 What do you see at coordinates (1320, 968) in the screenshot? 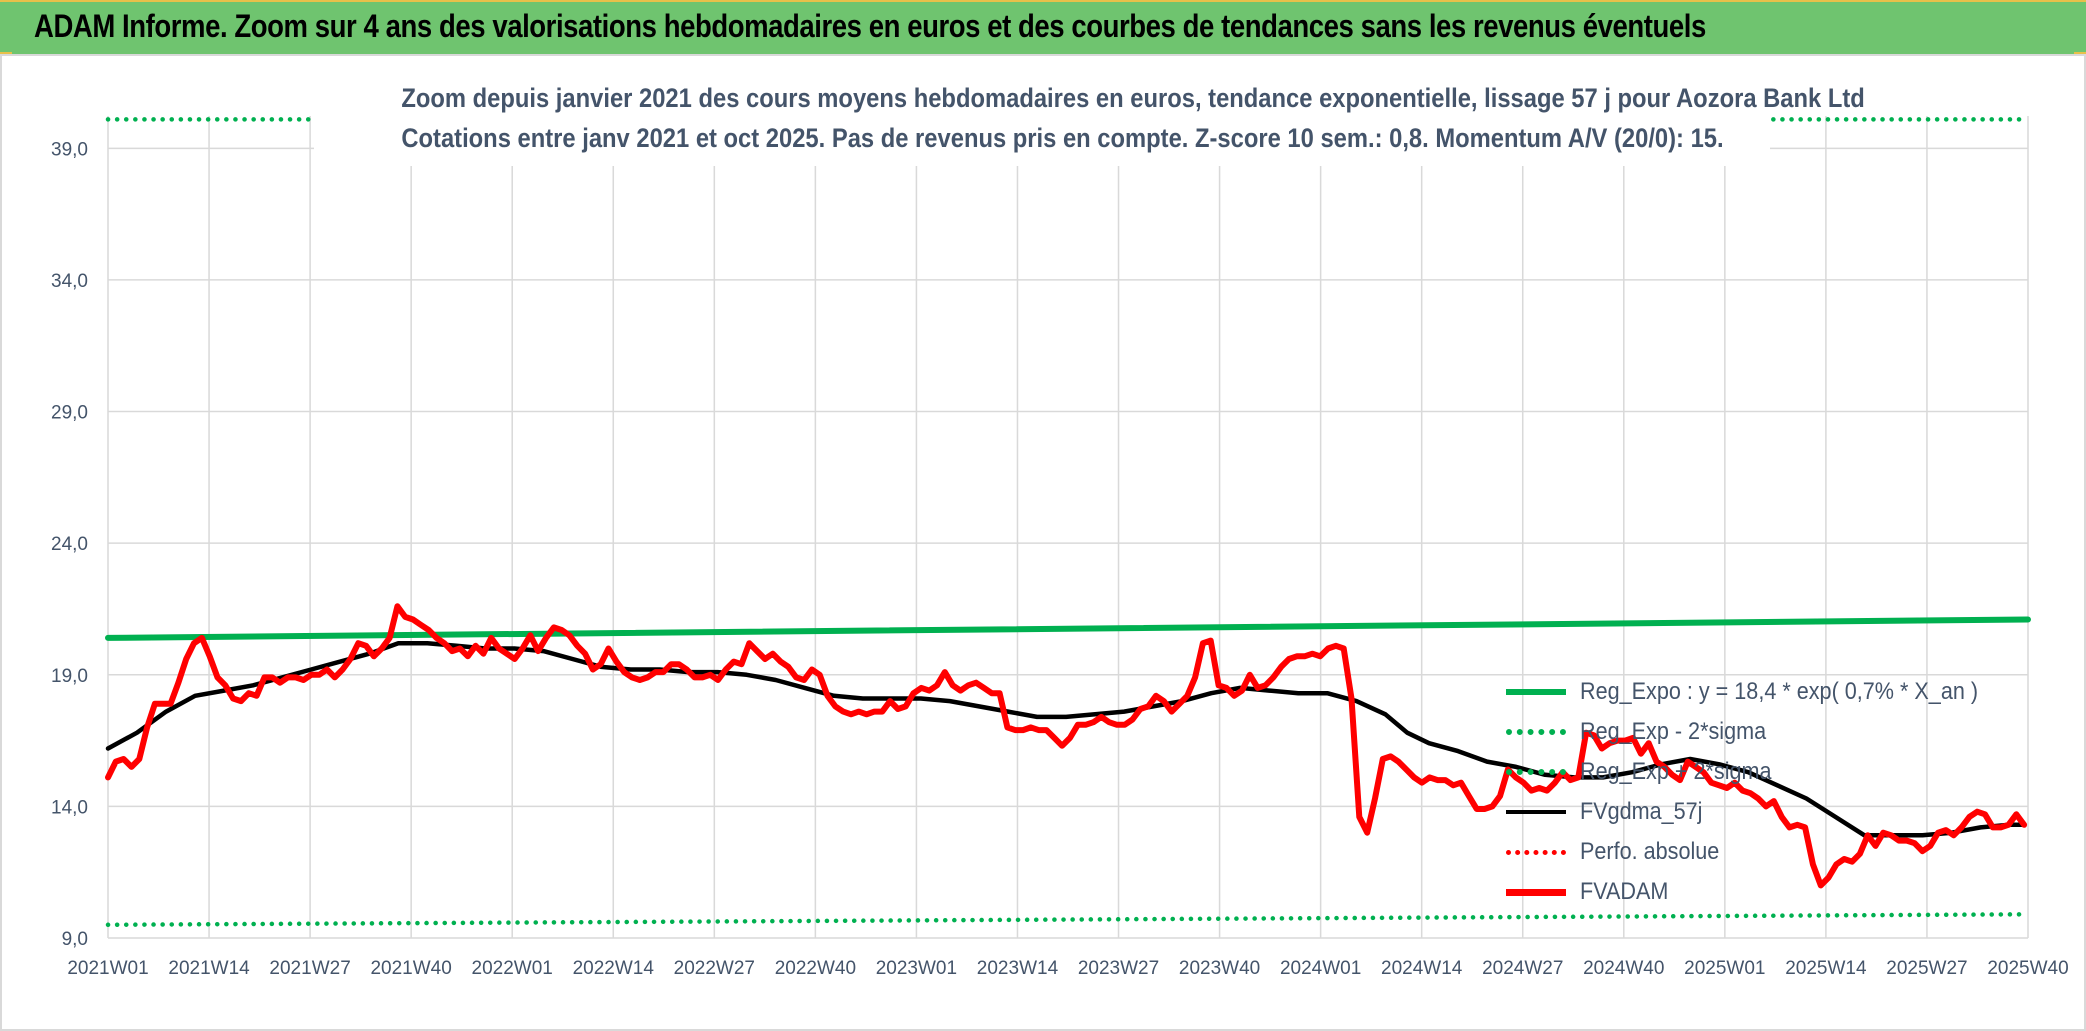
I see `x-tick-label: 2024W01` at bounding box center [1320, 968].